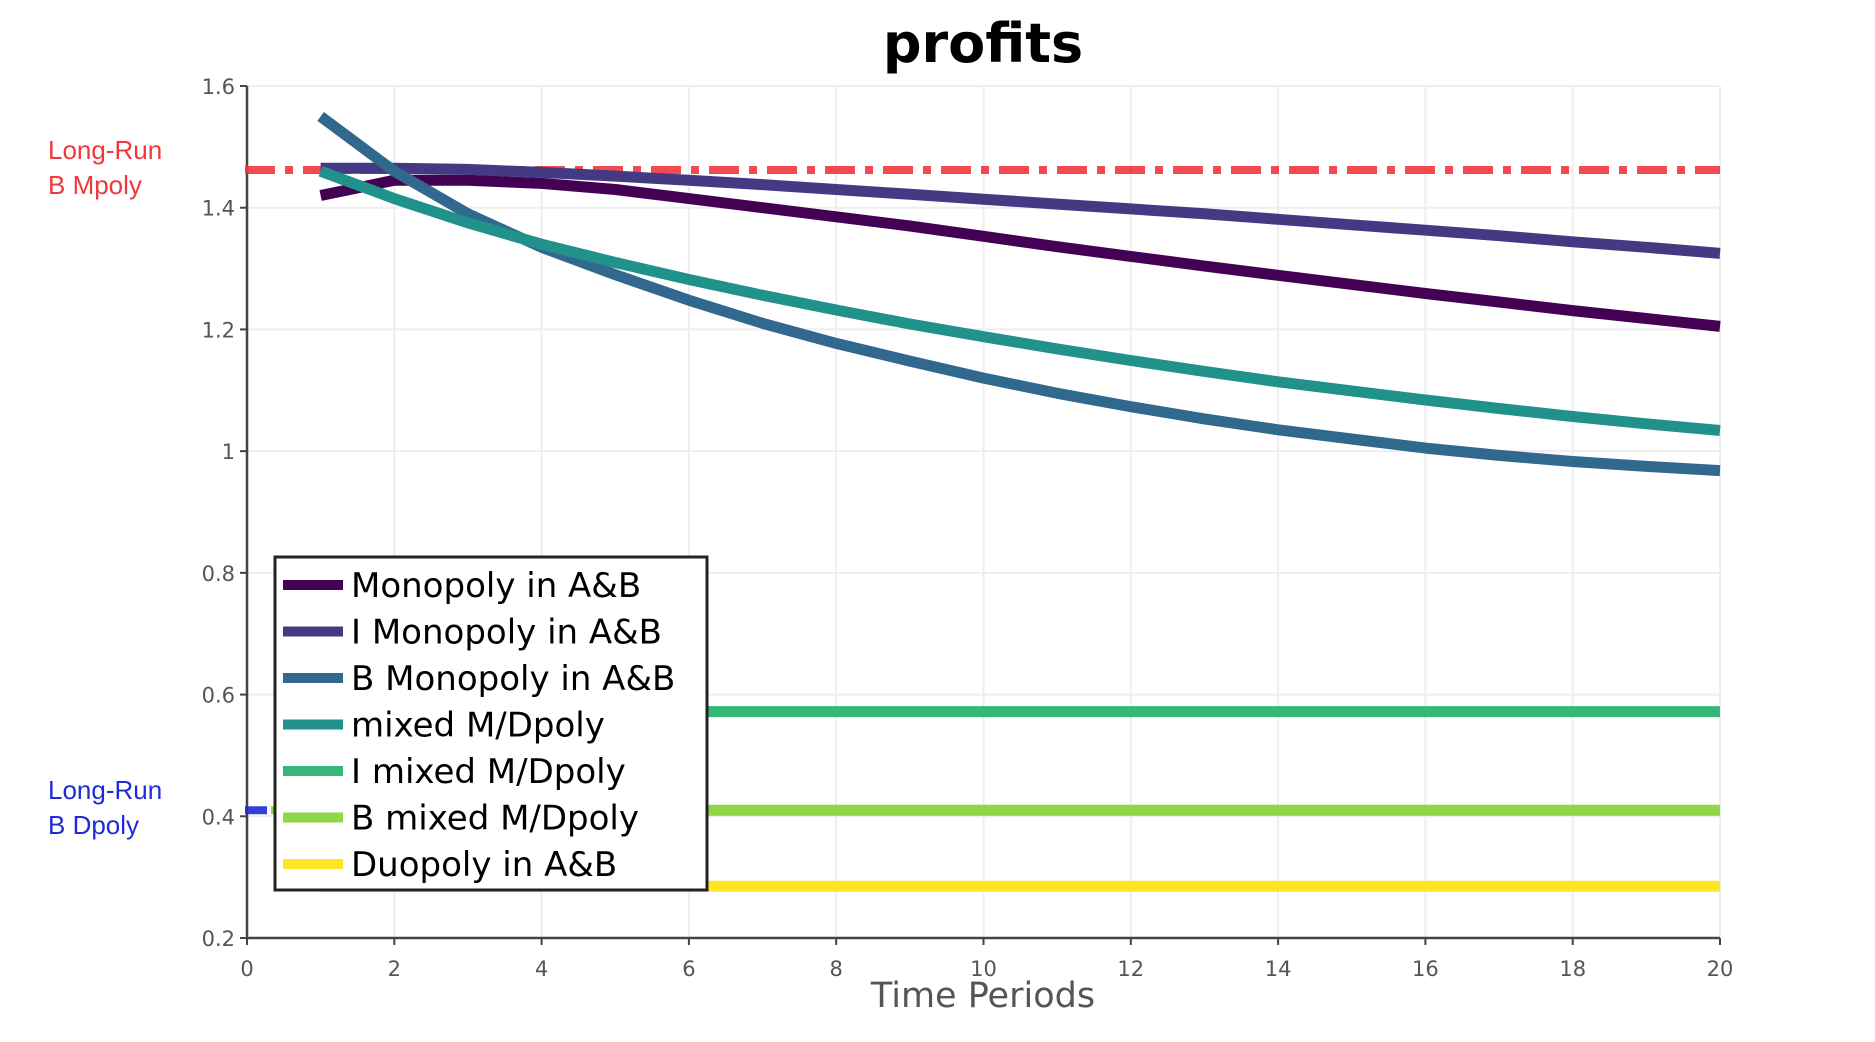  What do you see at coordinates (218, 696) in the screenshot?
I see `y-tick-label: 0.6` at bounding box center [218, 696].